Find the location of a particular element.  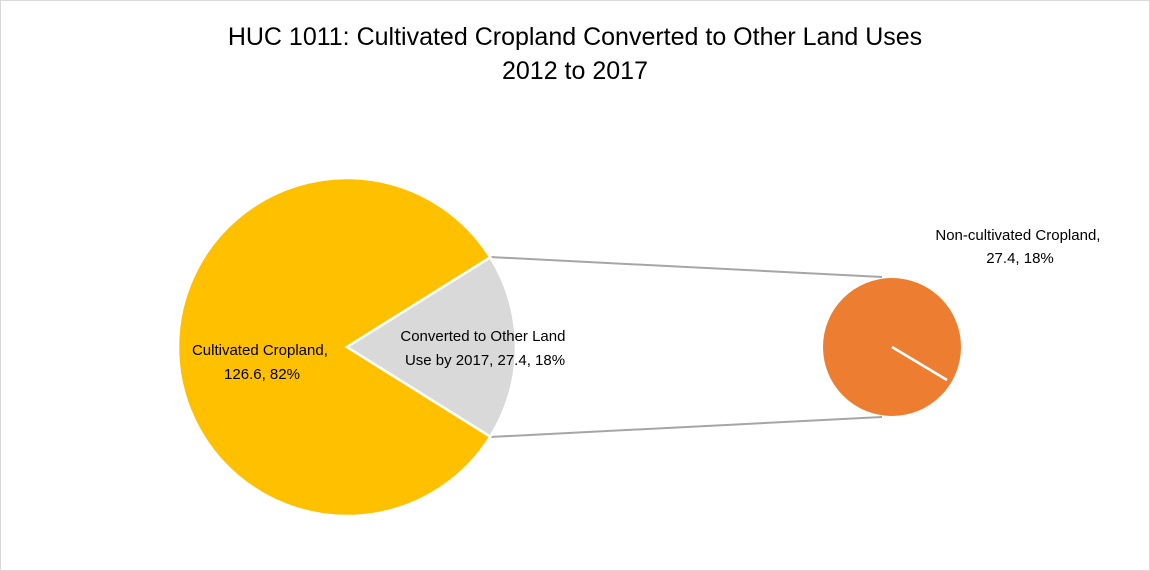

data-label-non-cultivated-cropland: Non-cultivated Cropland, 27.4, 18% is located at coordinates (1019, 247).